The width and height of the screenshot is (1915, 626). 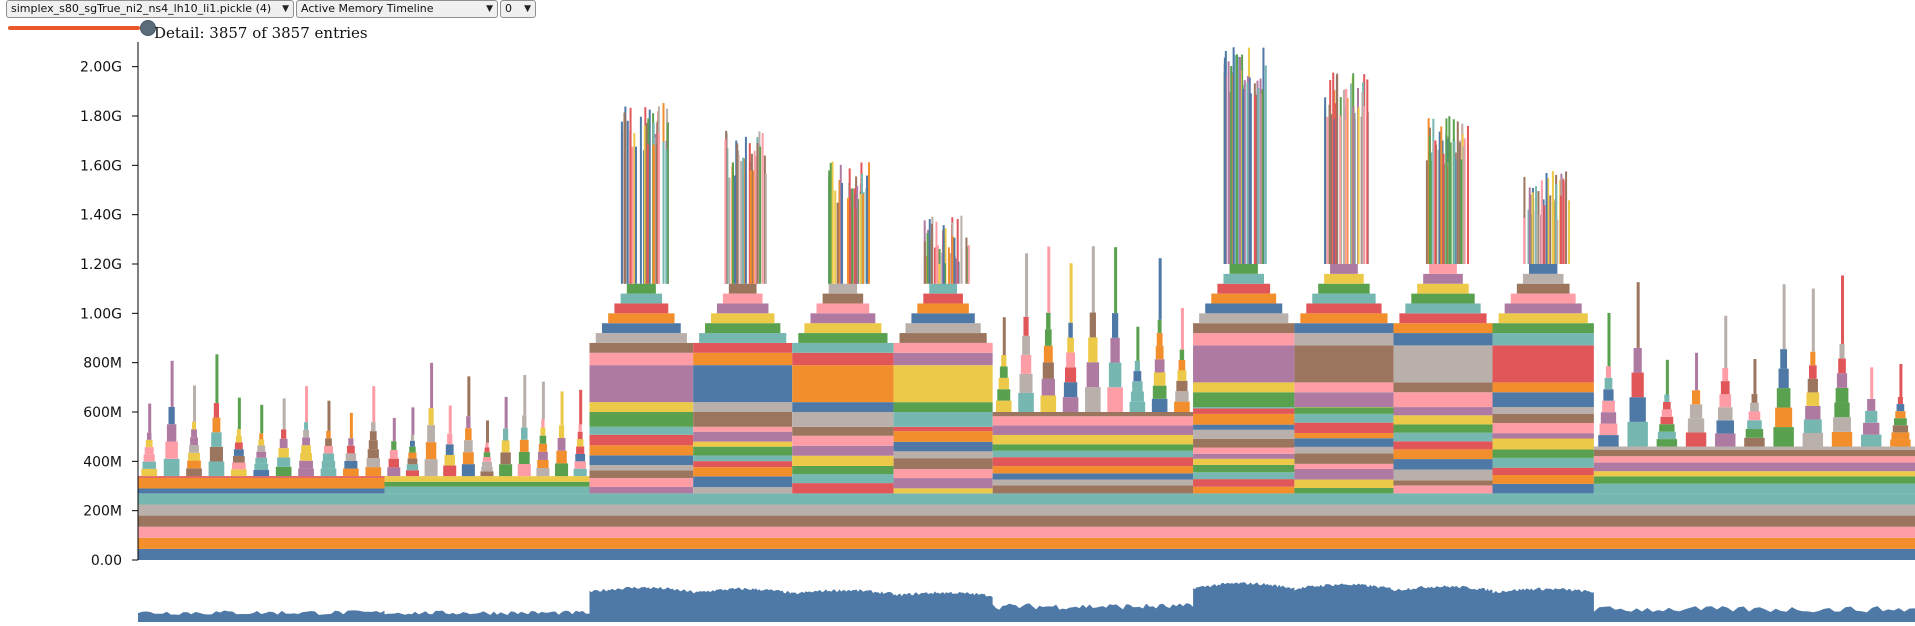 What do you see at coordinates (148, 28) in the screenshot?
I see `detail-slider-handle` at bounding box center [148, 28].